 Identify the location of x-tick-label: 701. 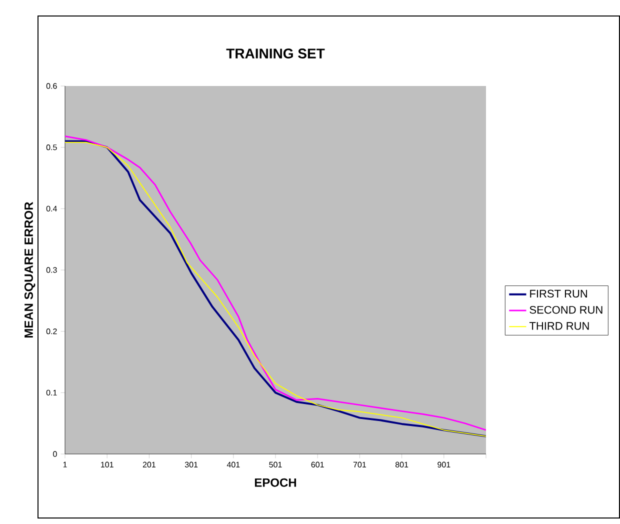
(359, 465).